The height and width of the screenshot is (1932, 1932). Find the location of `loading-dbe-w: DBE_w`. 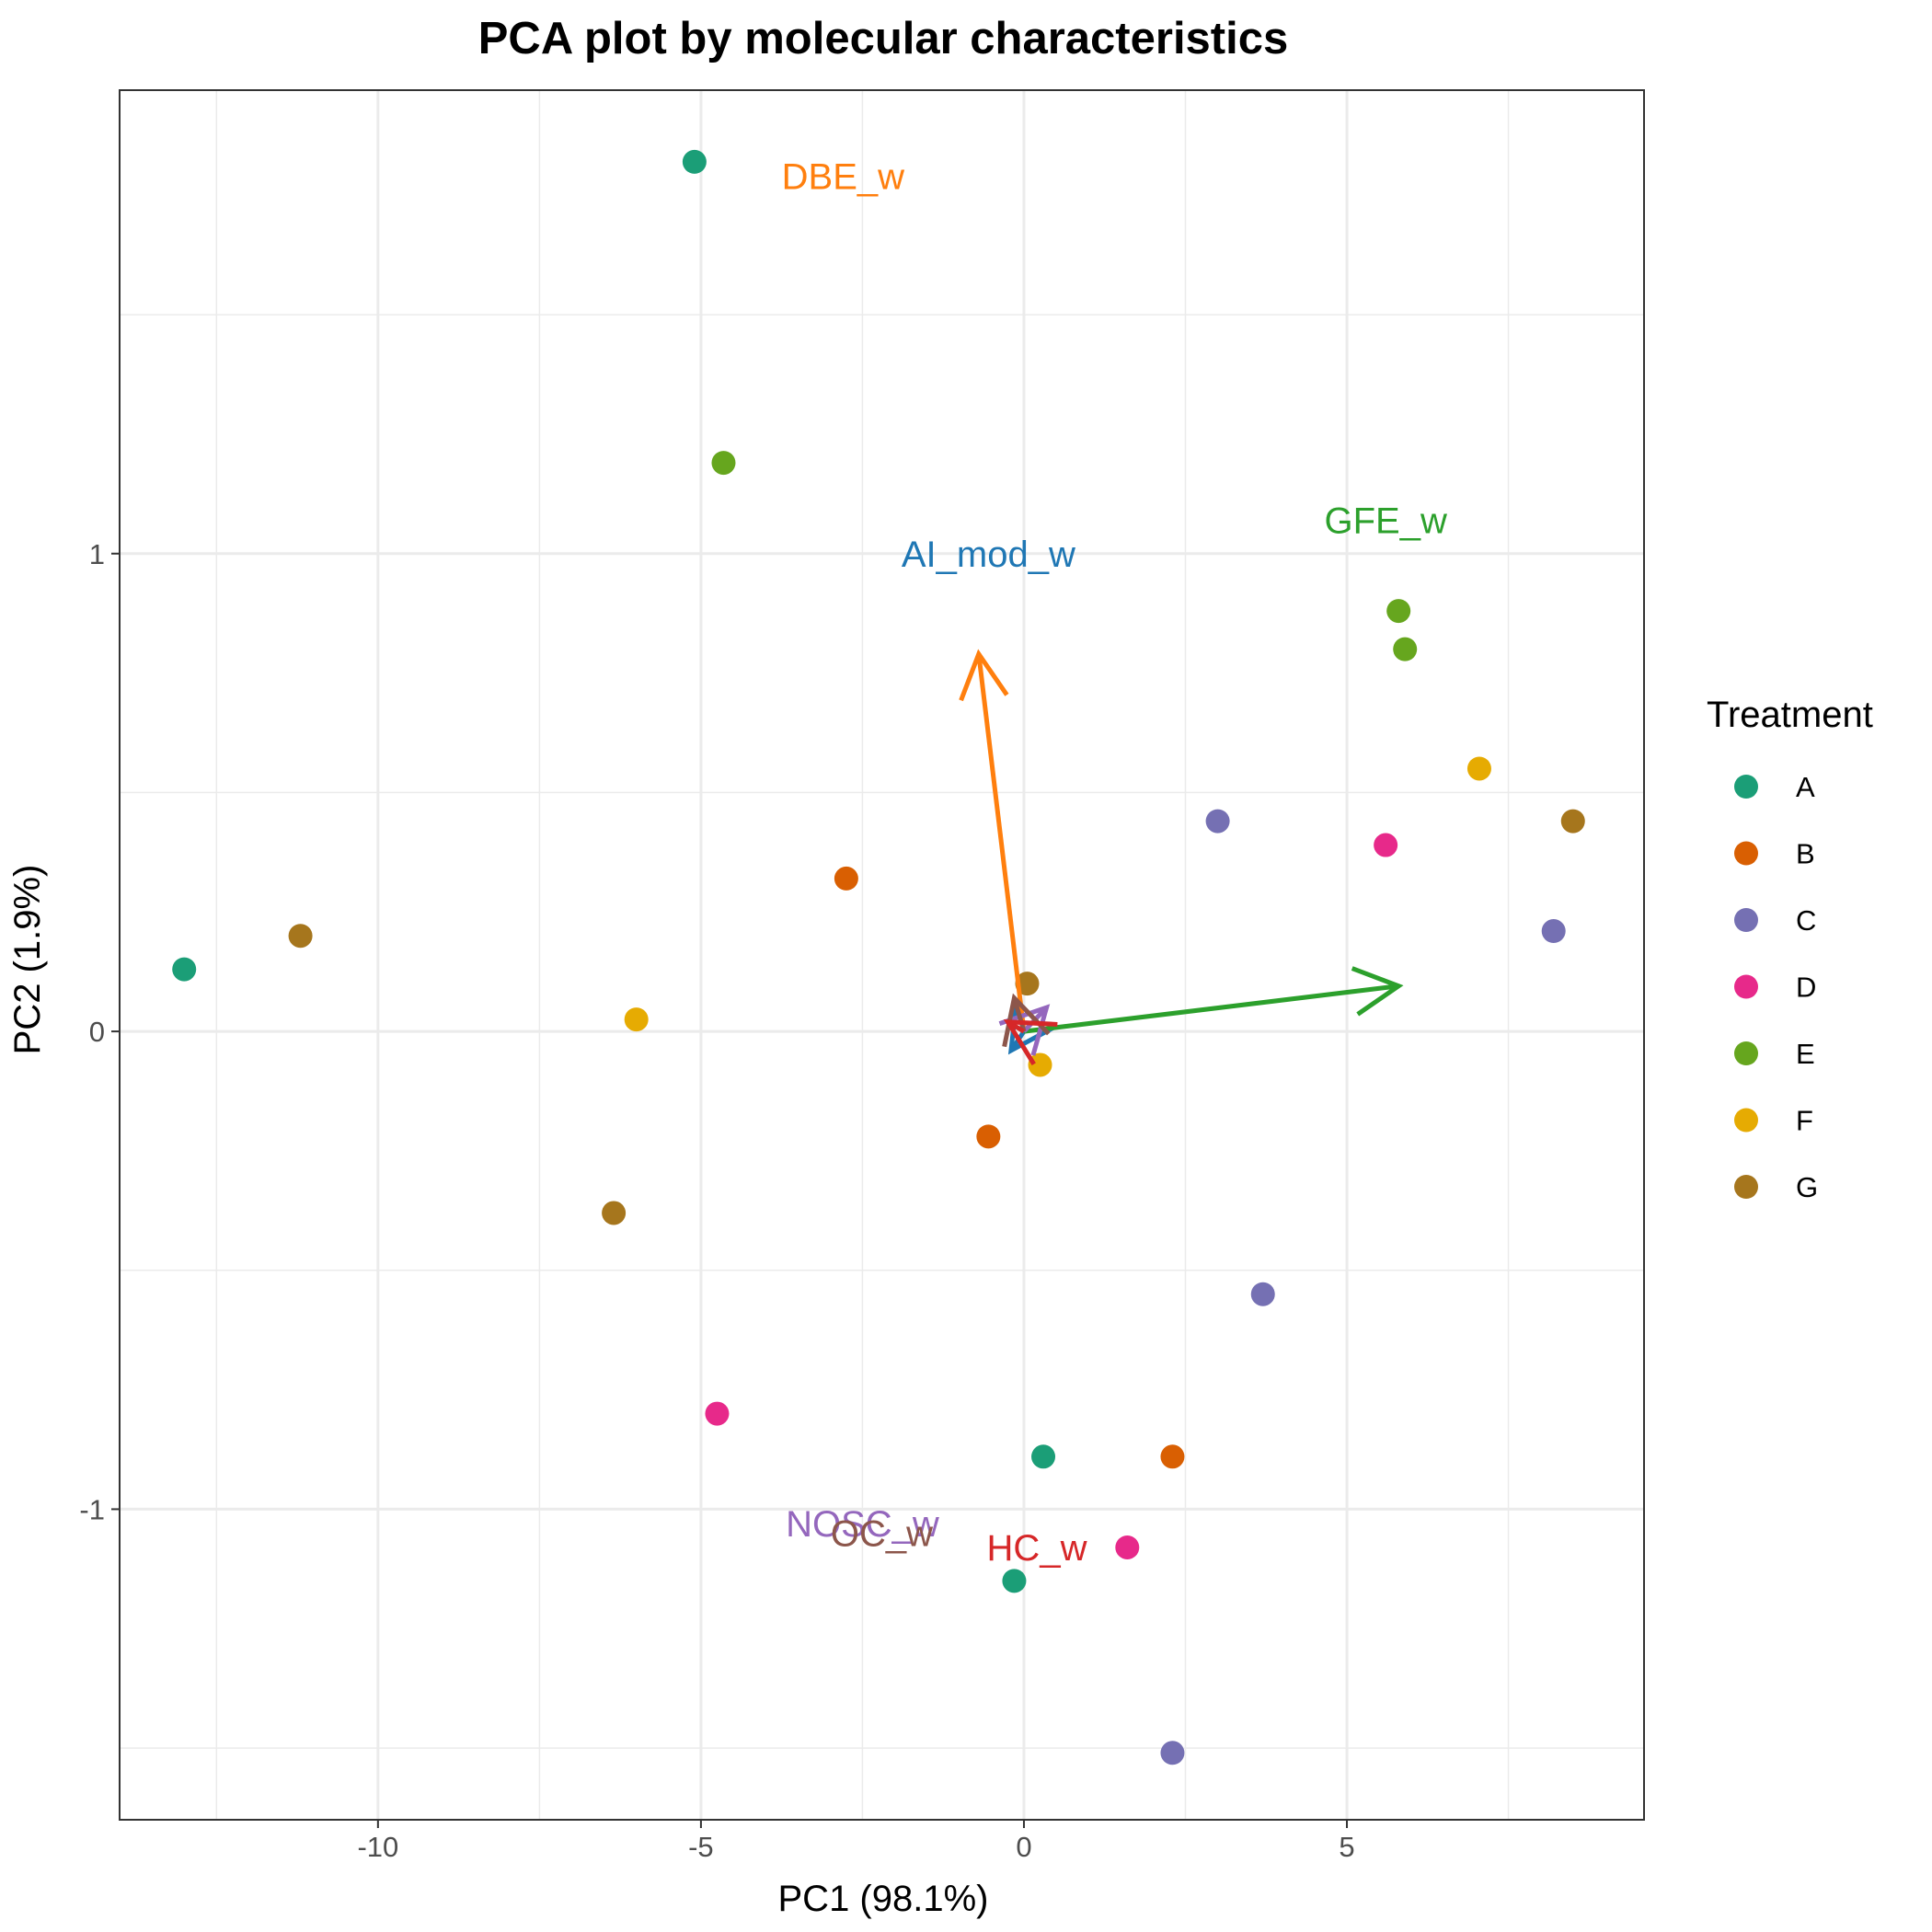

loading-dbe-w: DBE_w is located at coordinates (904, 594).